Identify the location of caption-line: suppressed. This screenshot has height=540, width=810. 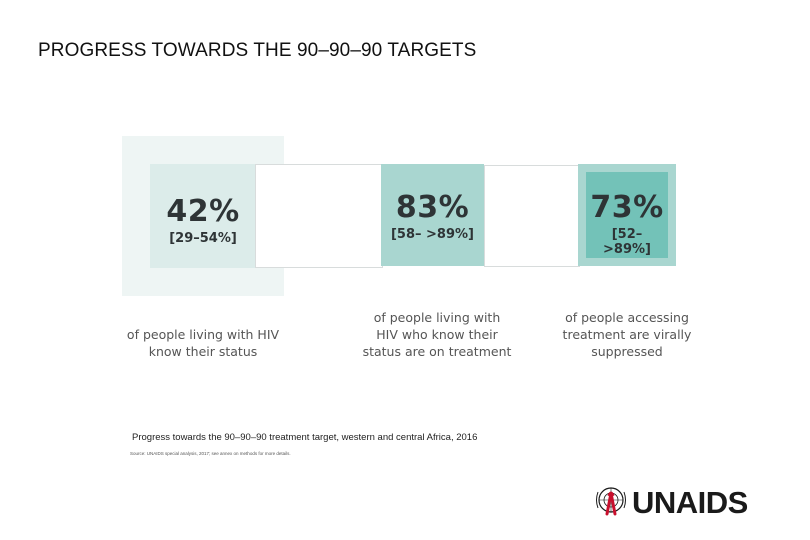
(627, 351).